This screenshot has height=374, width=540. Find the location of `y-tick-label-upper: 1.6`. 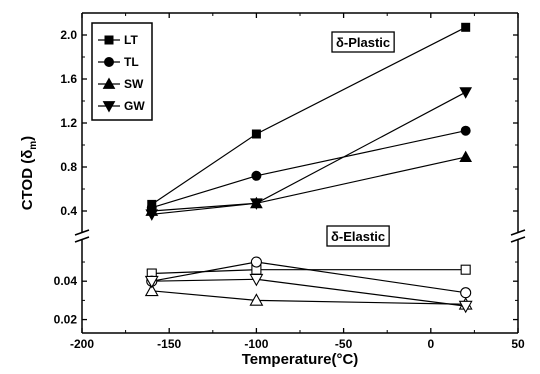

y-tick-label-upper: 1.6 is located at coordinates (68, 79).